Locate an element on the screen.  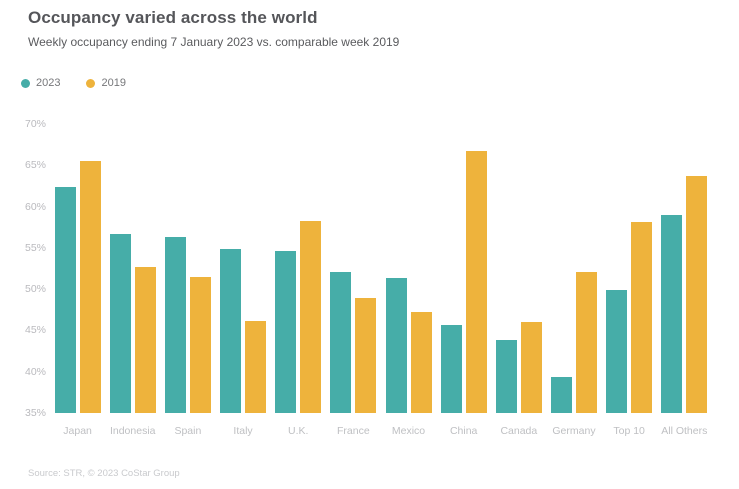
bar-2019-italy is located at coordinates (256, 366).